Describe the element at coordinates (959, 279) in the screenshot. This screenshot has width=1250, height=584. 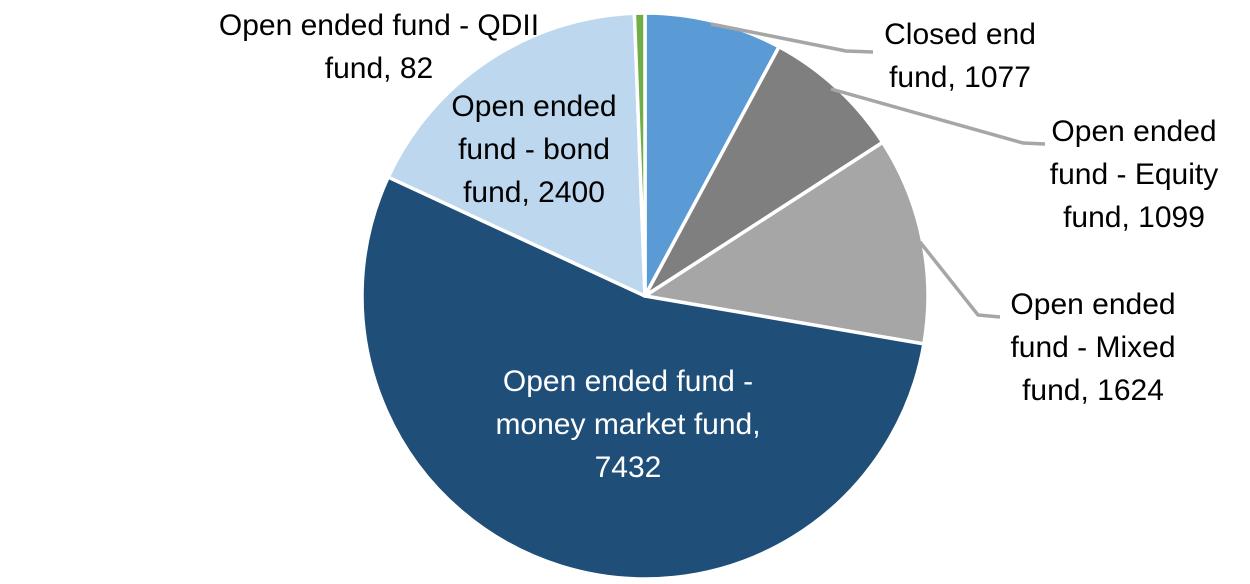
I see `label-mixed-fund-leader-line` at that location.